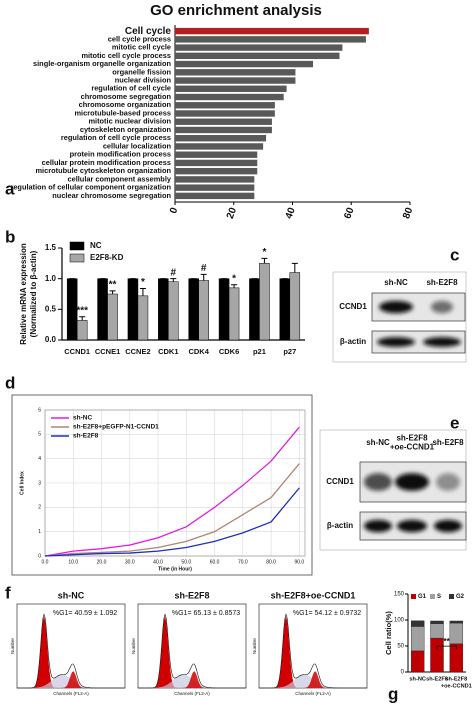 Image resolution: width=472 pixels, height=708 pixels. I want to click on x-tick-label: CCNE2, so click(137, 351).